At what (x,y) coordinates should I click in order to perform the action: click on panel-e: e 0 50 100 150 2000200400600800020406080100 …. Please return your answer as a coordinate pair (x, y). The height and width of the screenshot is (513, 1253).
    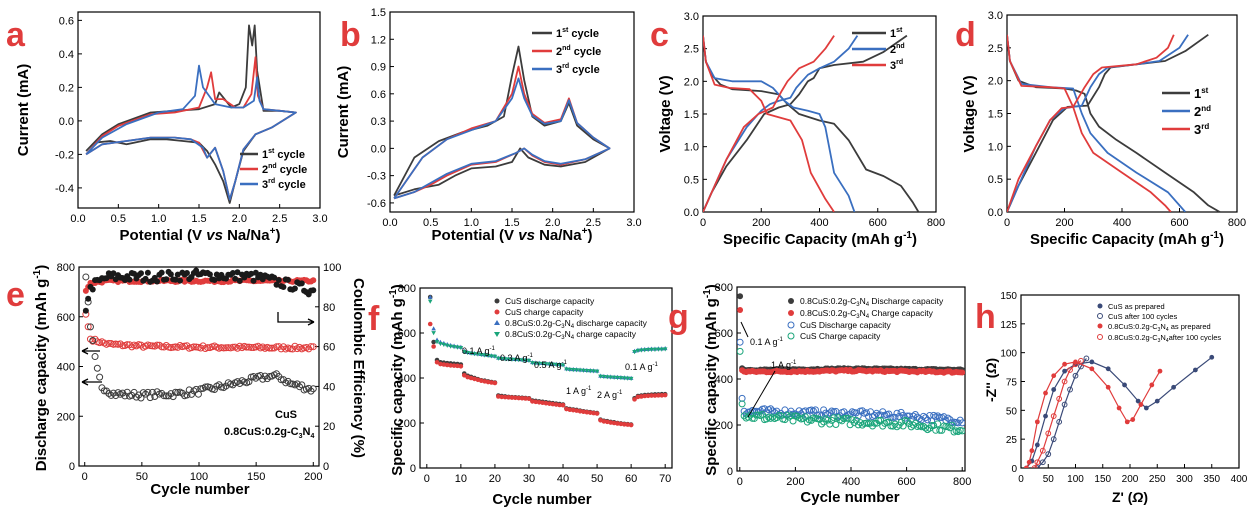
    Looking at the image, I should click on (186, 380).